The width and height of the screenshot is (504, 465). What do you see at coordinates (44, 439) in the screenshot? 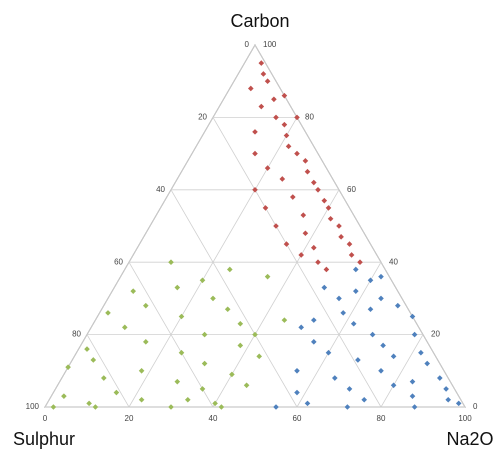
I see `axis-title: Sulphur` at bounding box center [44, 439].